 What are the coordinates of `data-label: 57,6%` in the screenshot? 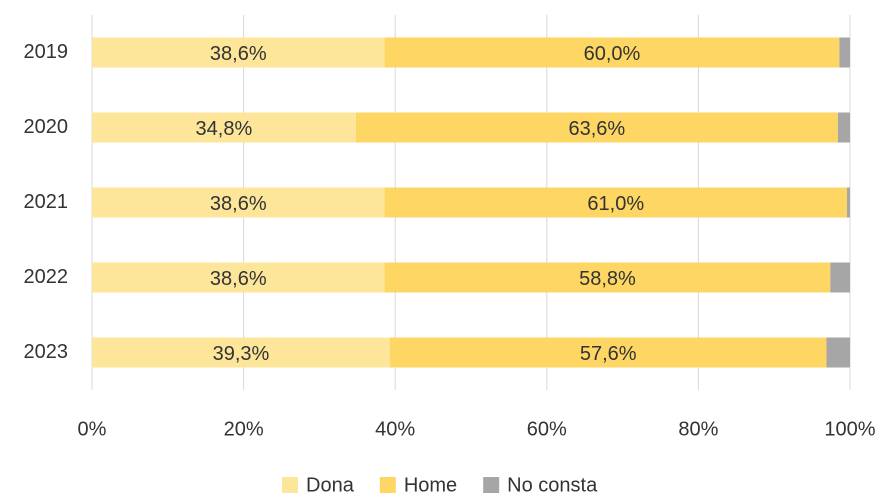 It's located at (608, 354).